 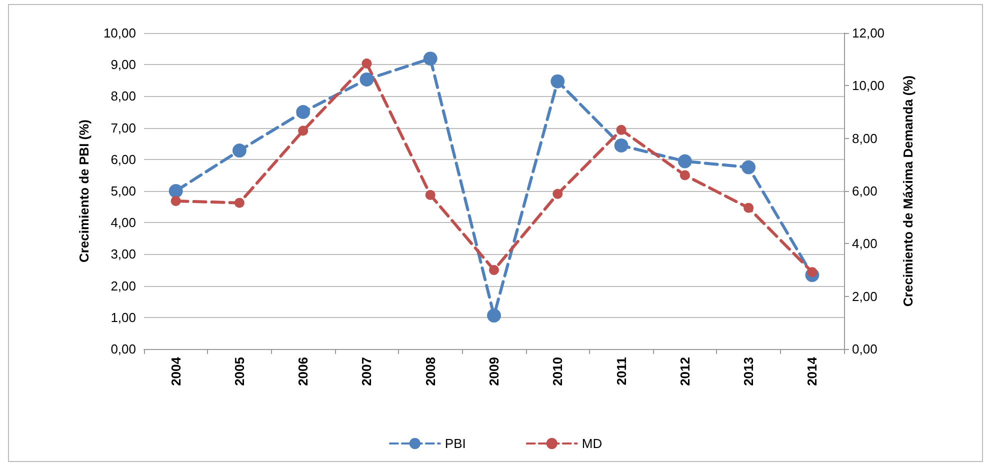 I want to click on x-tick-label: 2014, so click(x=812, y=371).